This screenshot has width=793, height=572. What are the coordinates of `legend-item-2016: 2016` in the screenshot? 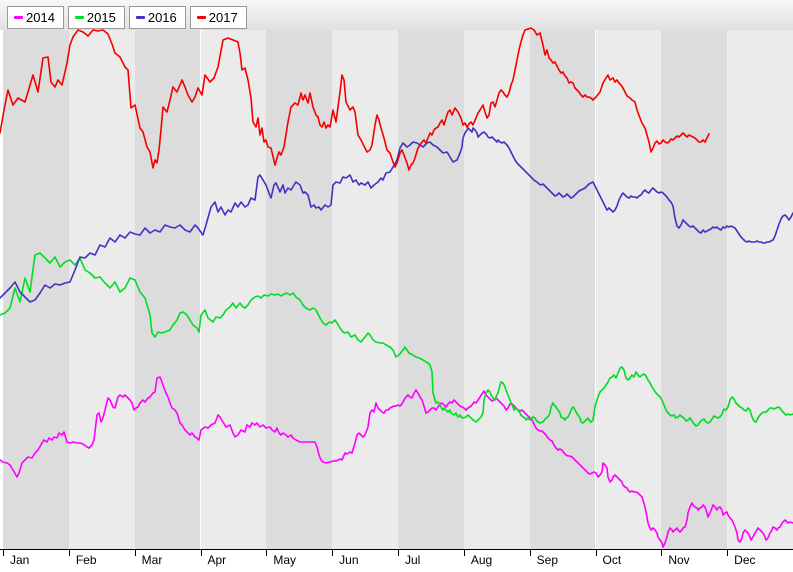 It's located at (157, 17).